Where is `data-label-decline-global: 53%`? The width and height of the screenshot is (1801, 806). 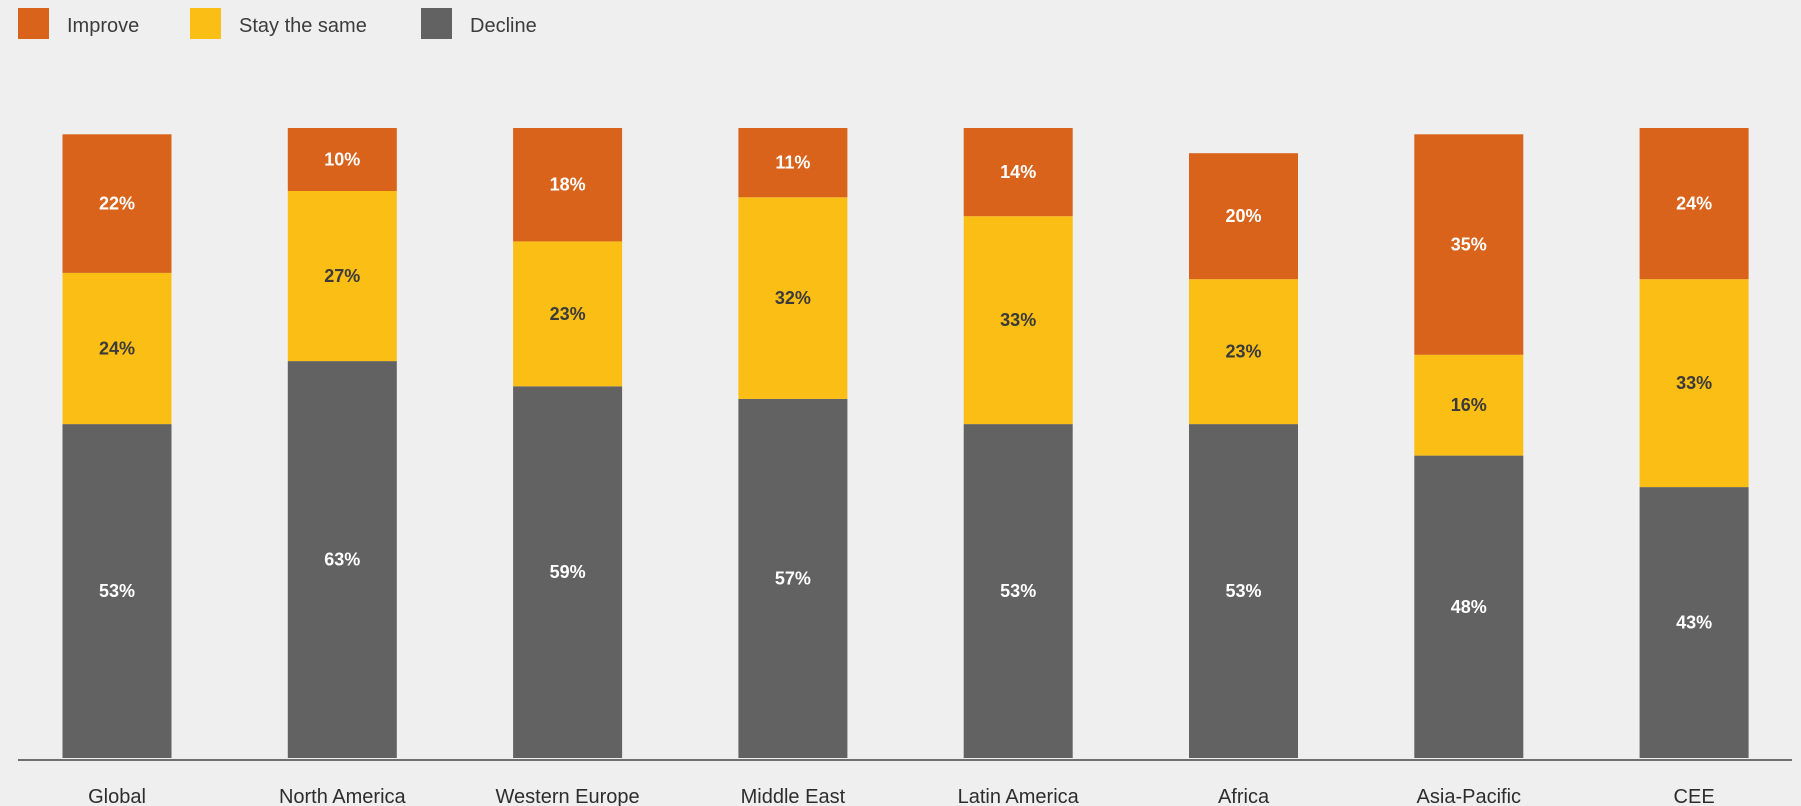
data-label-decline-global: 53% is located at coordinates (117, 591).